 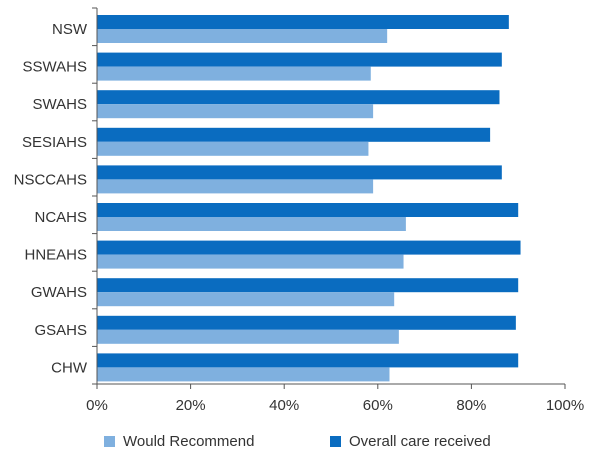 I want to click on bar-recommend-sesiahs, so click(x=233, y=148).